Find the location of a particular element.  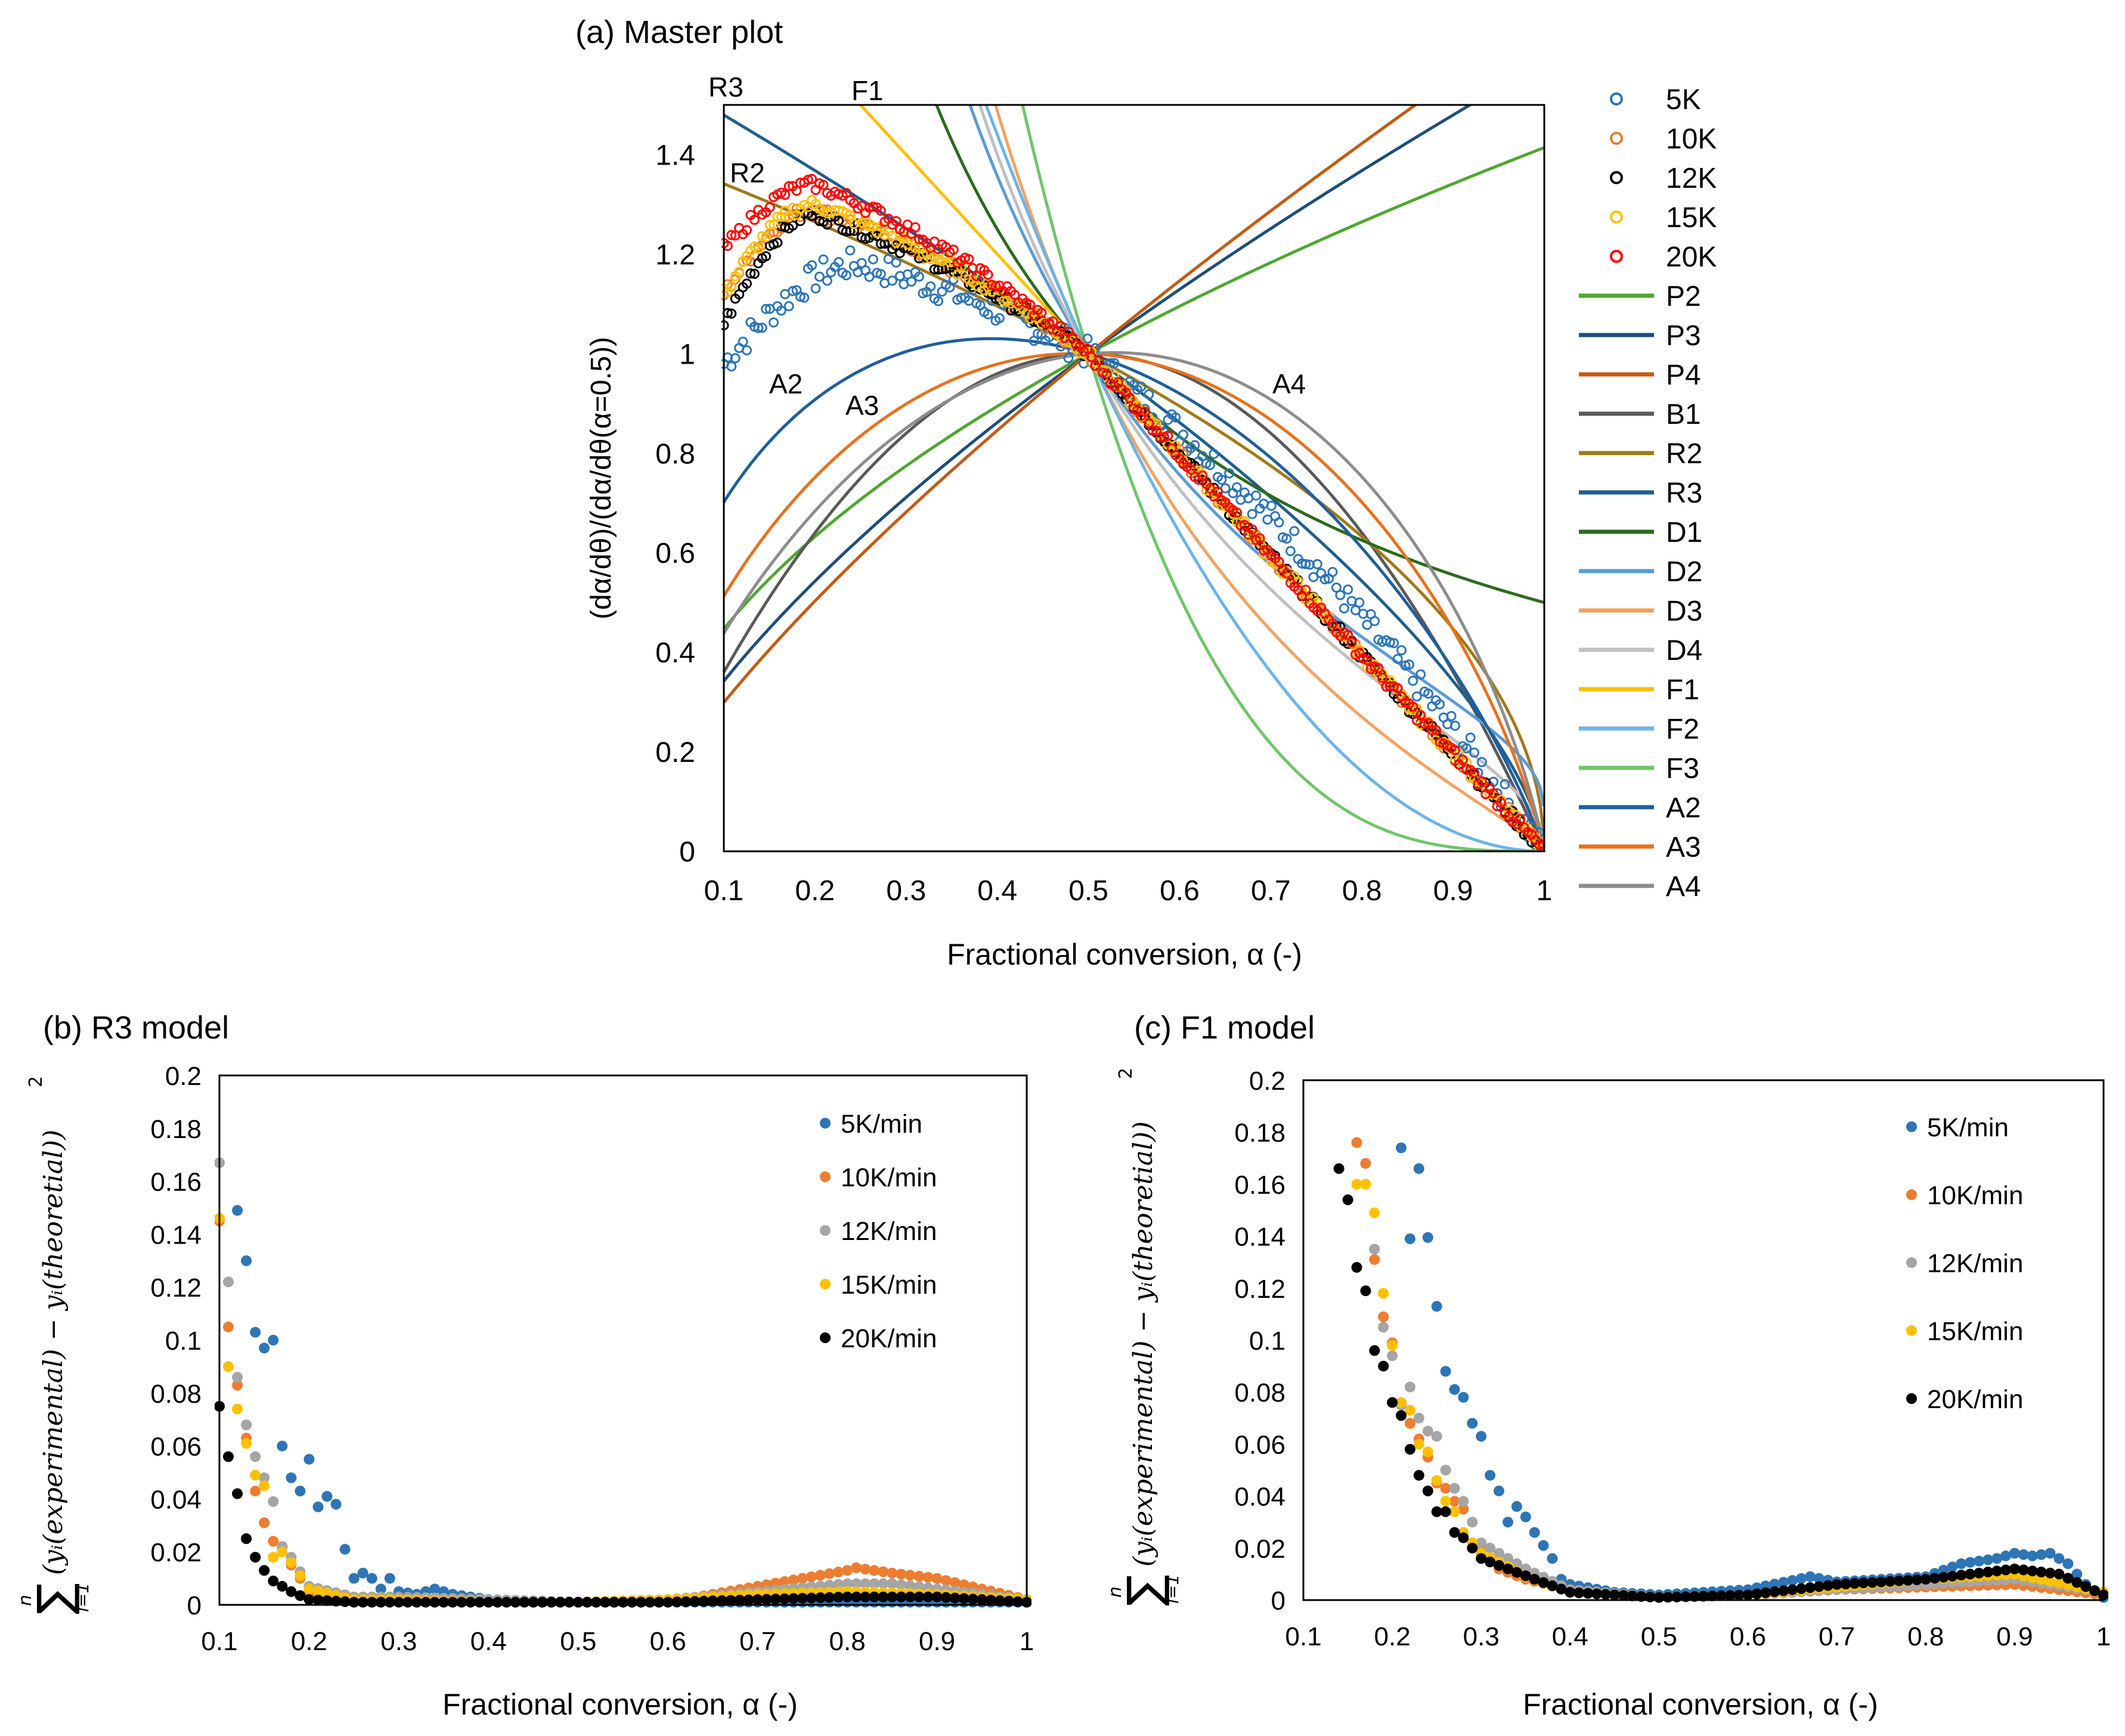

y-tick-label: 0.06 is located at coordinates (1259, 1444).